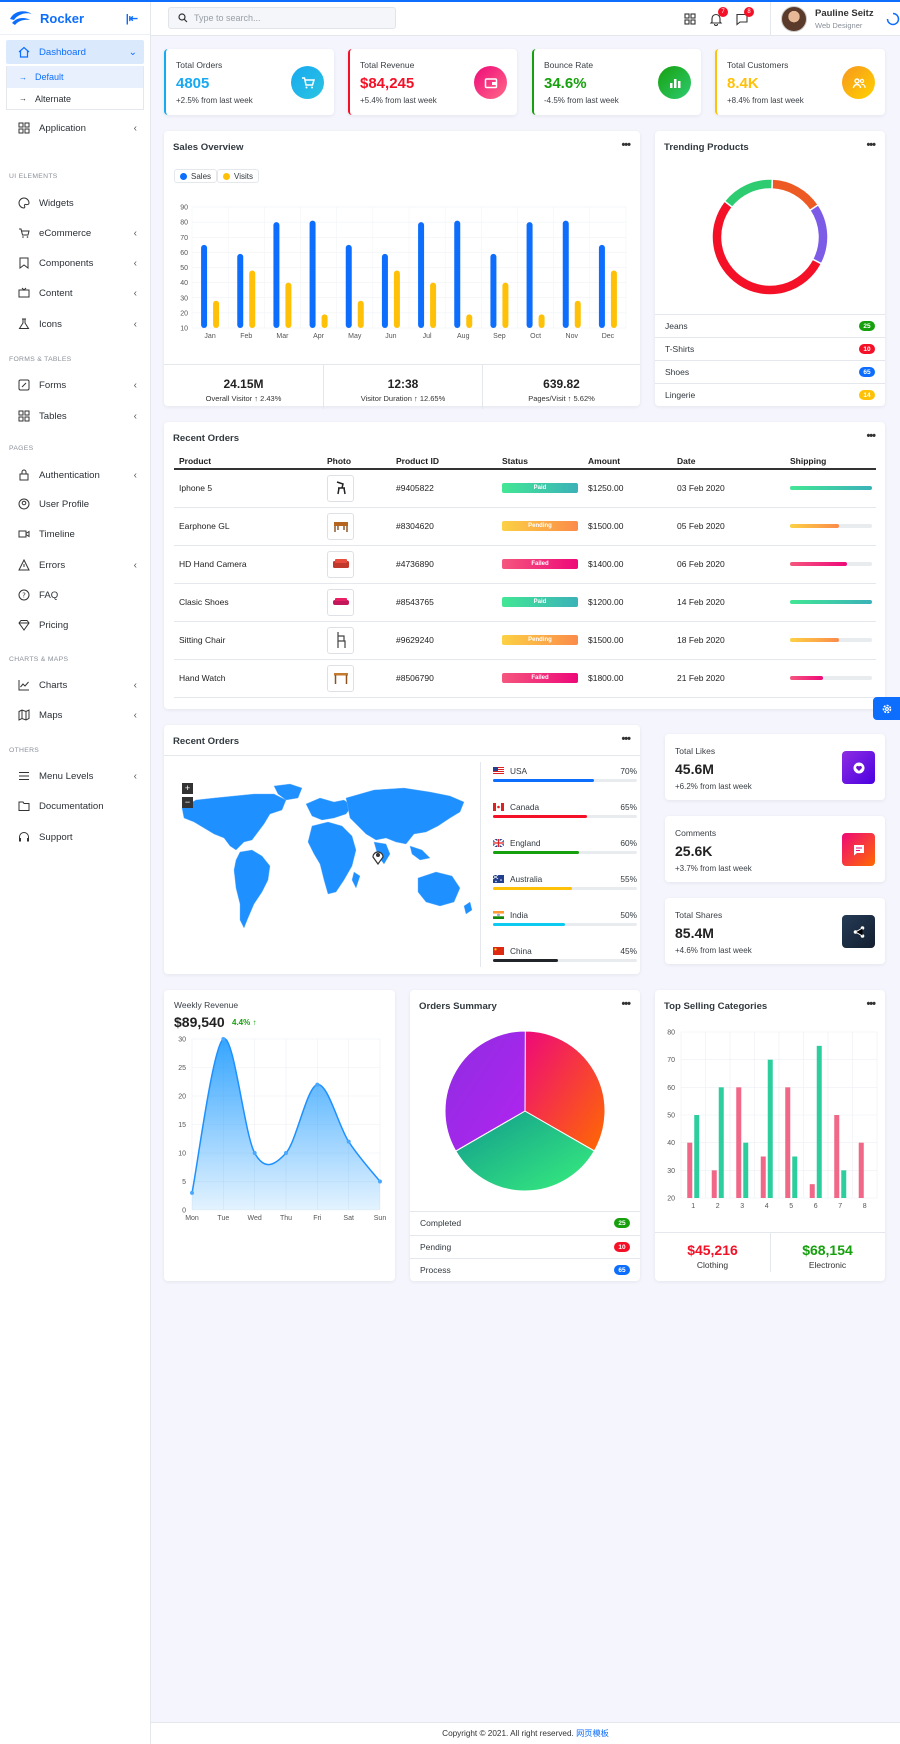 This screenshot has width=900, height=1744. Describe the element at coordinates (770, 371) in the screenshot. I see `list-item: Shoes 65` at that location.